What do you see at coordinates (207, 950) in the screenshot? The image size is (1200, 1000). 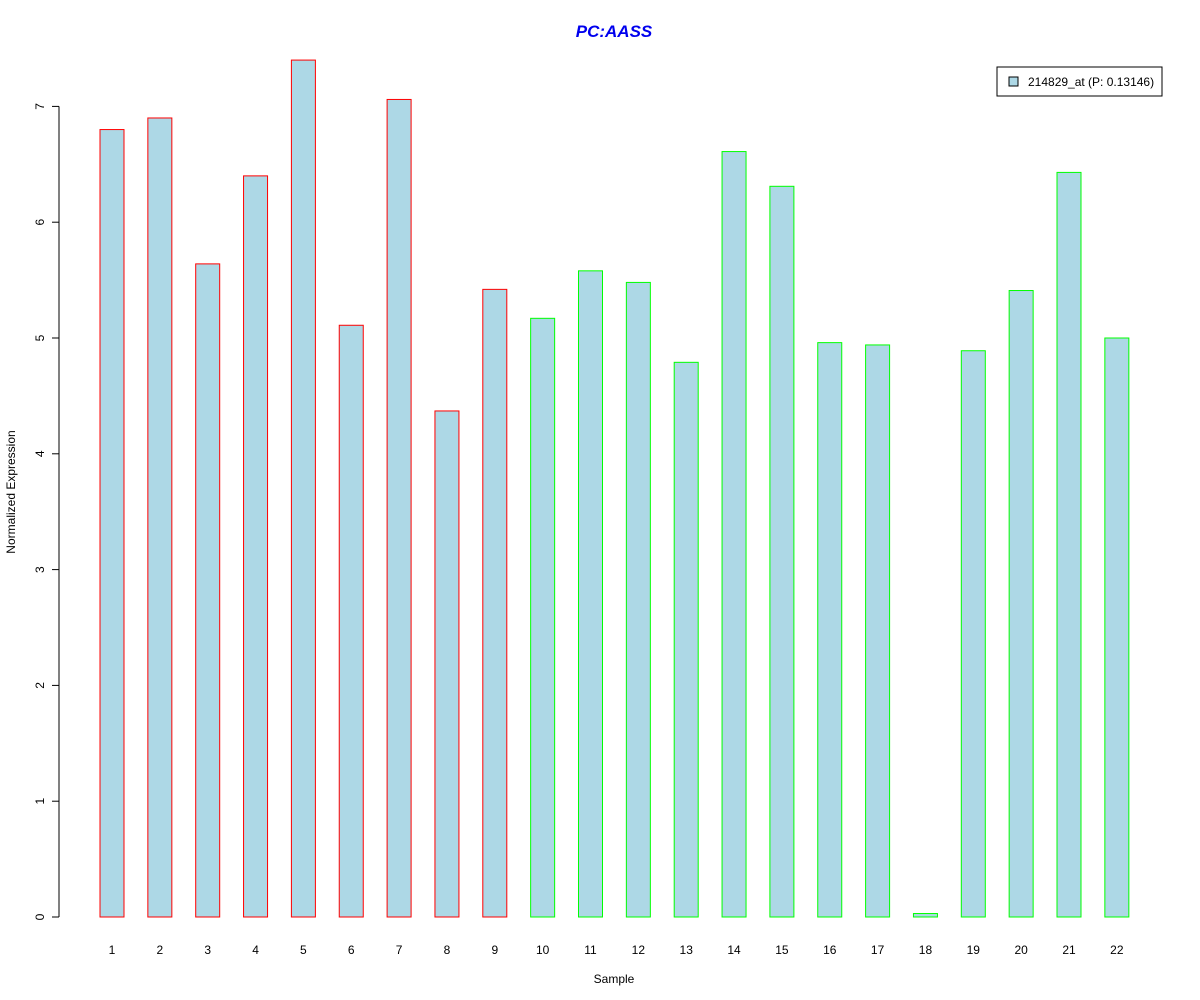 I see `x-tick-label: 3` at bounding box center [207, 950].